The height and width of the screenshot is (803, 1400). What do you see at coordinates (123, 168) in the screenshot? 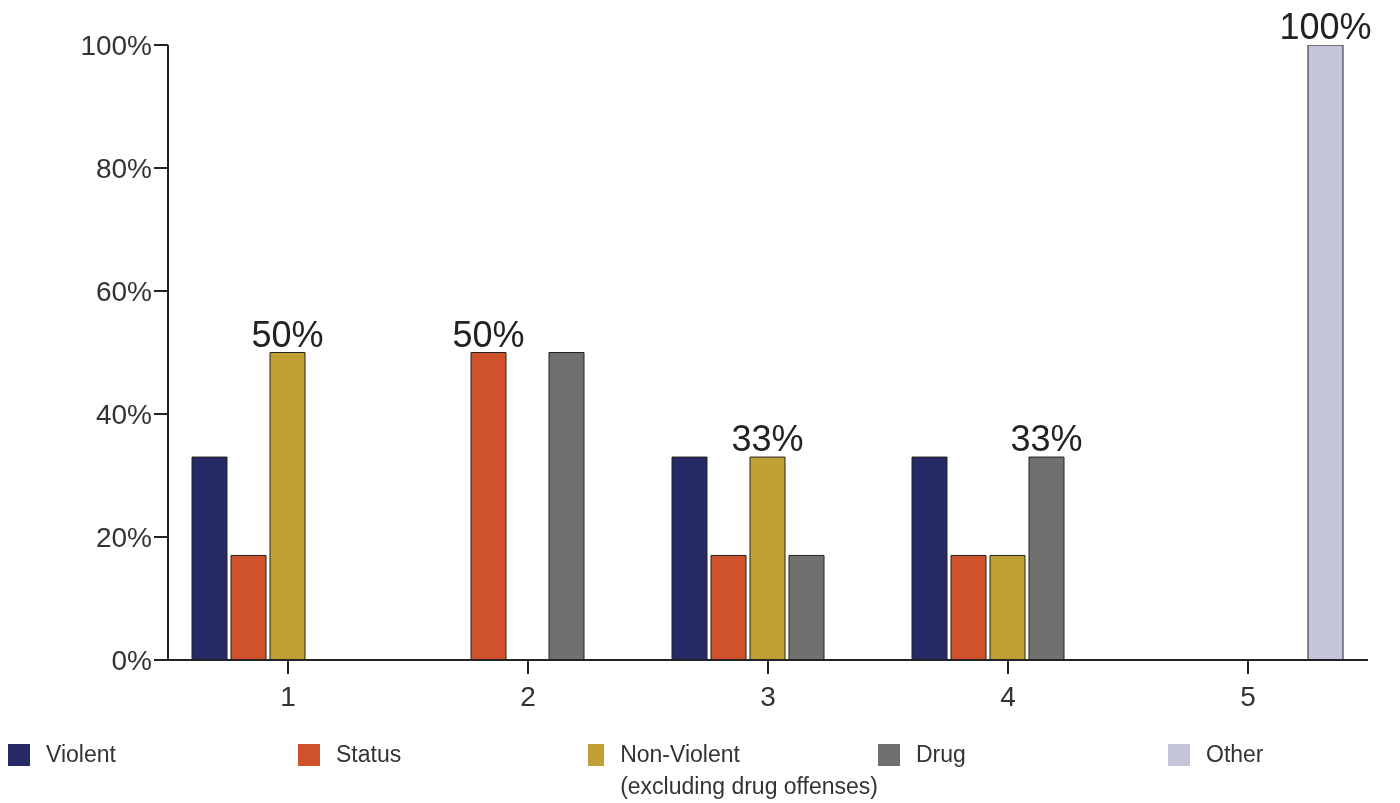
I see `y-tick-label: 80%` at bounding box center [123, 168].